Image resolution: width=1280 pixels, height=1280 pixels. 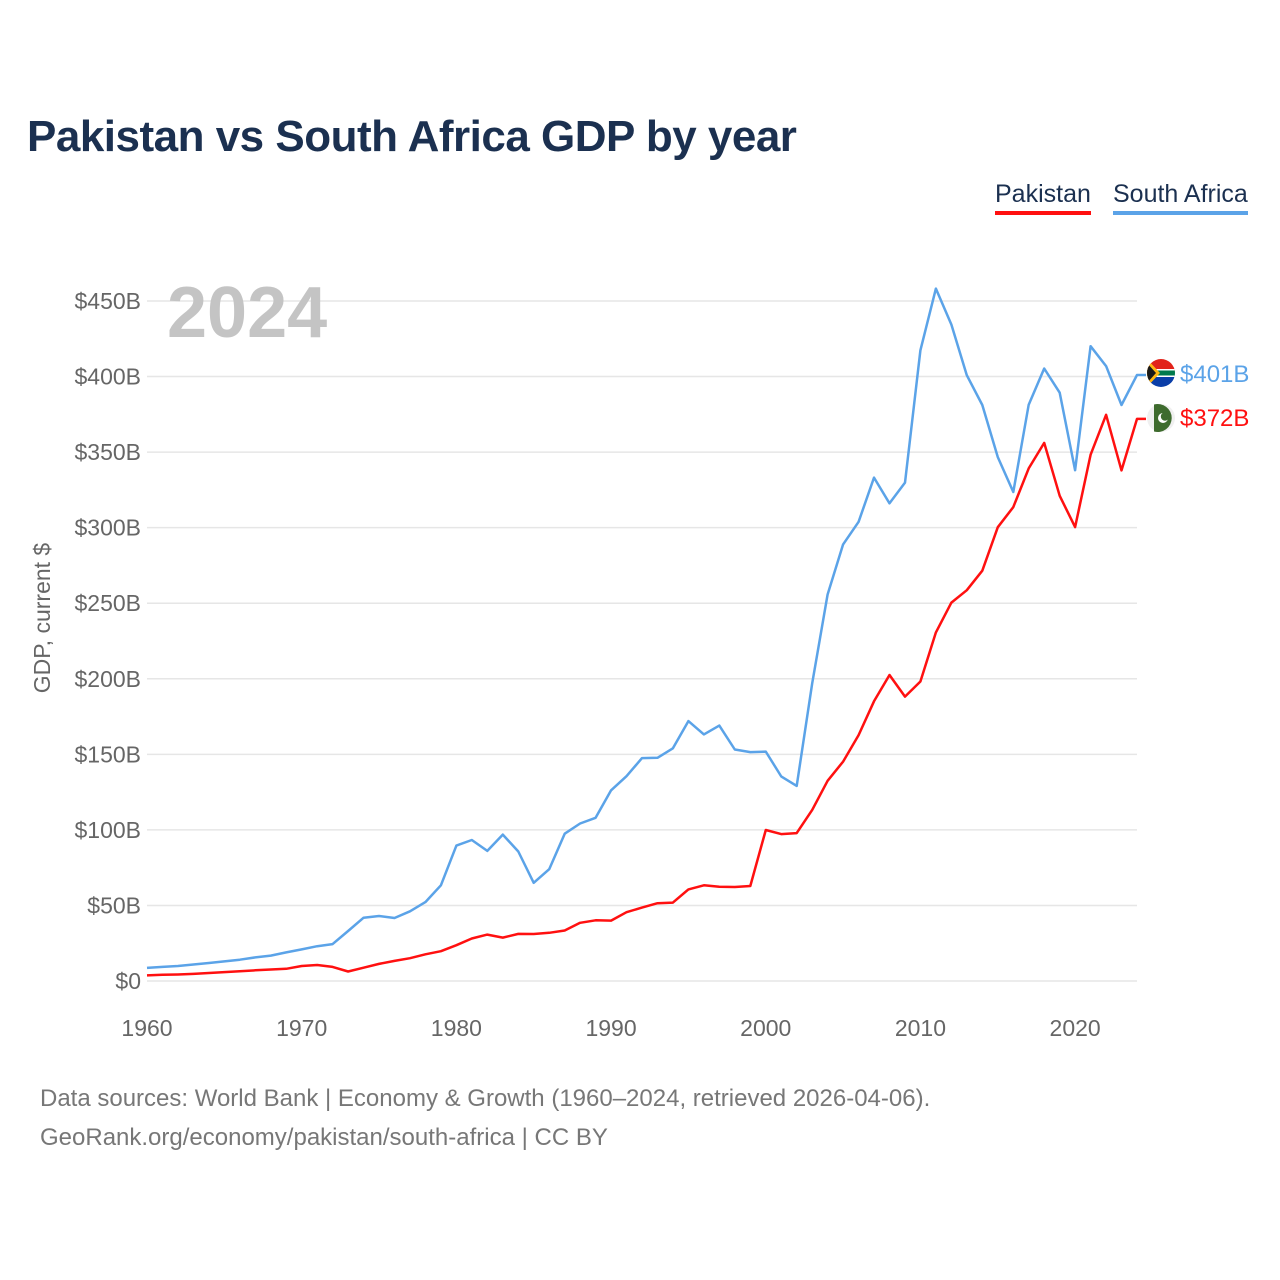 I want to click on y-axis-label: GDP, current $, so click(x=42, y=618).